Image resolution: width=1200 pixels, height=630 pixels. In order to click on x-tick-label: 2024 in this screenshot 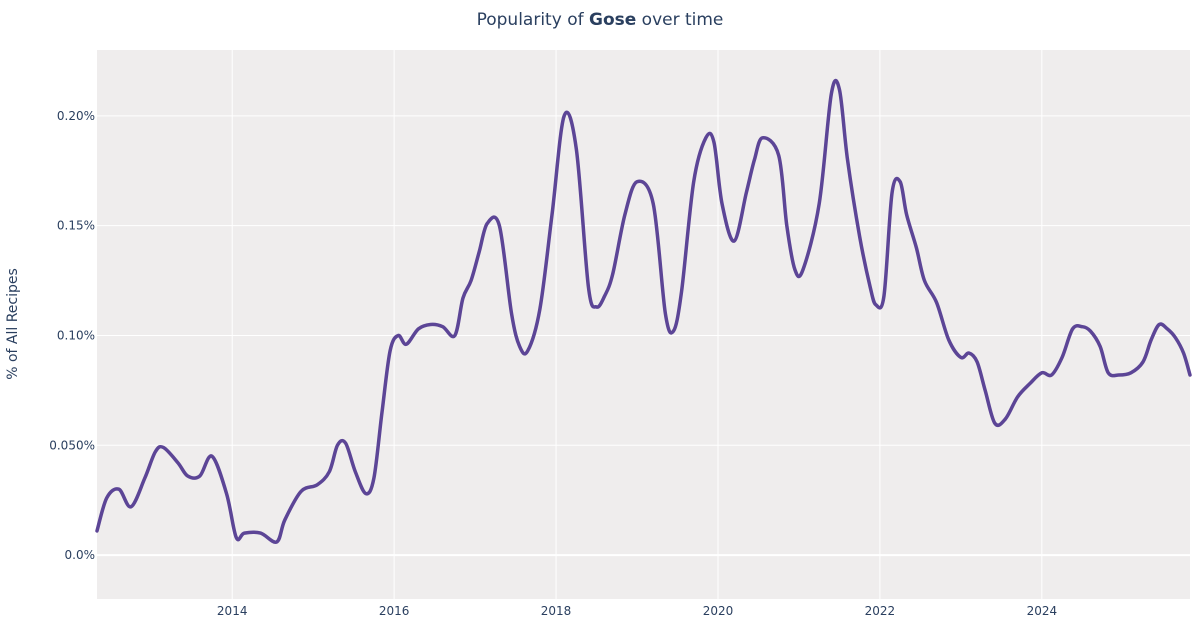, I will do `click(1042, 611)`.